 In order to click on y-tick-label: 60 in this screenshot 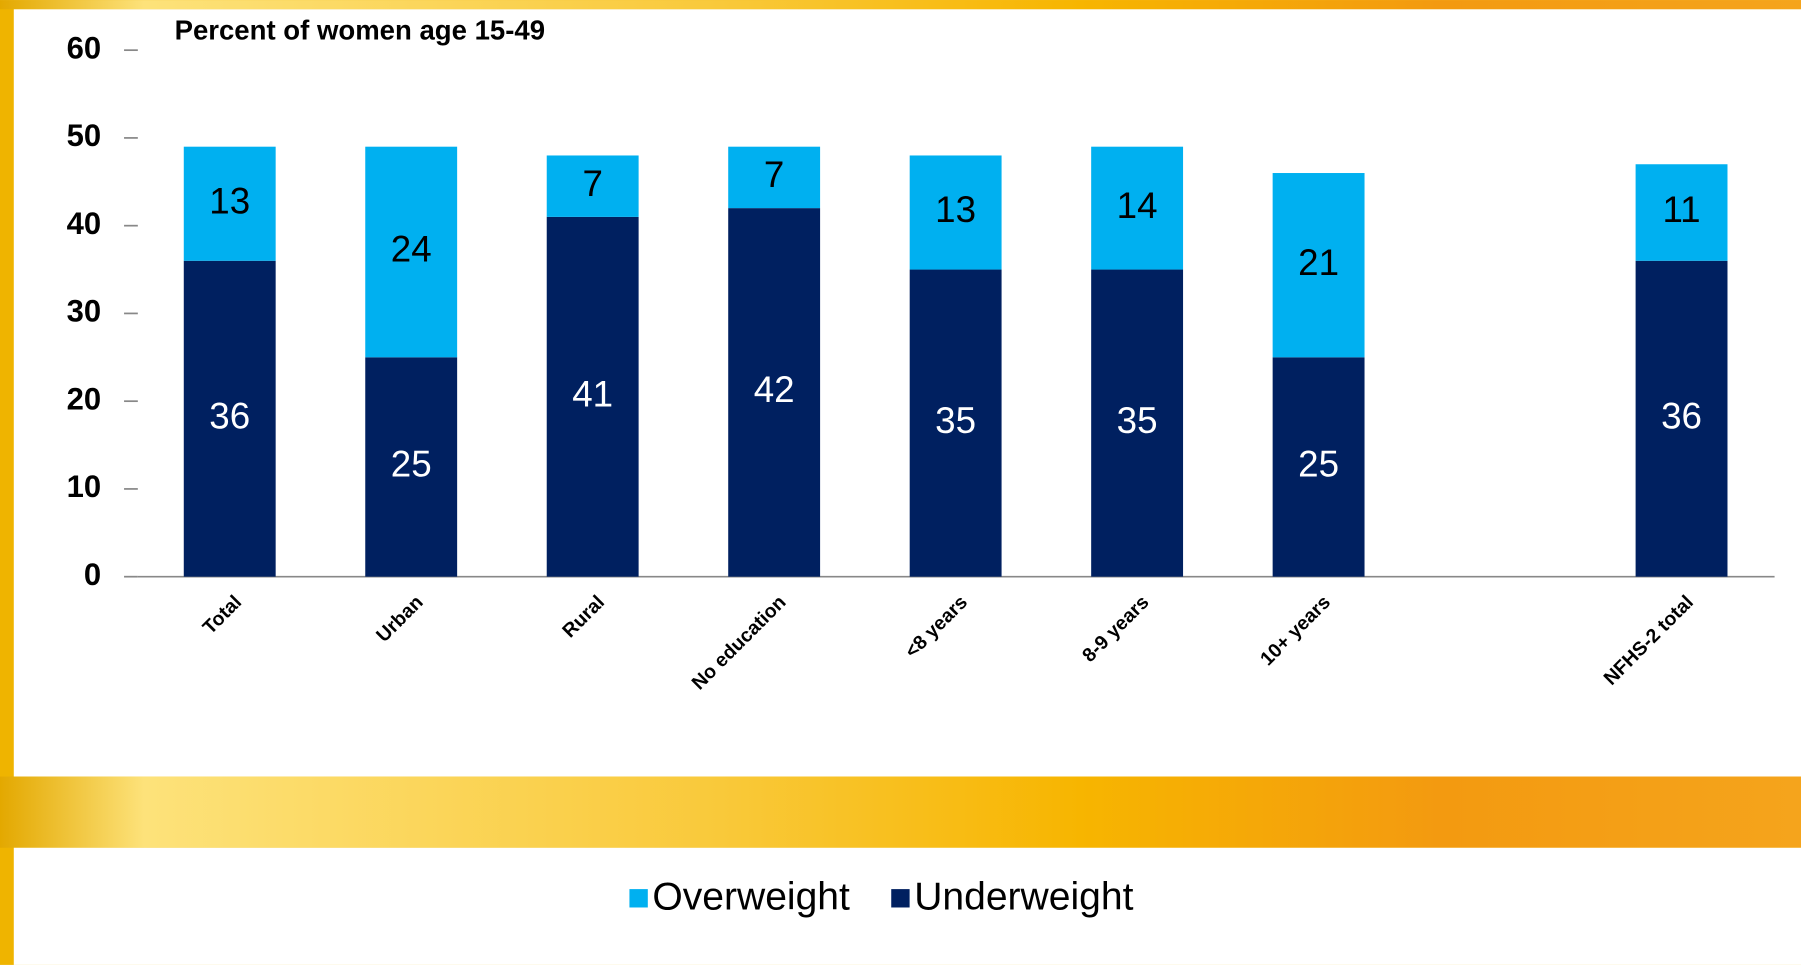, I will do `click(84, 47)`.